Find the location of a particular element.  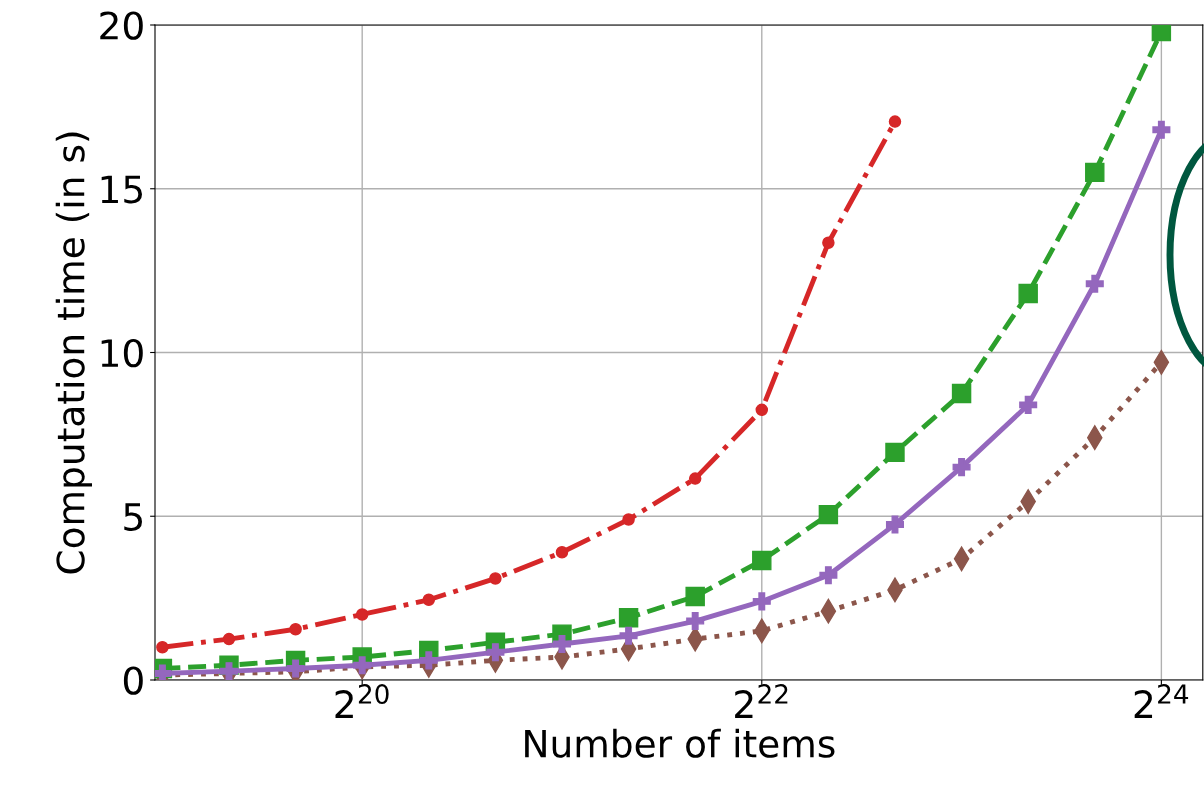

x-tick-label: 2$^{20}$ is located at coordinates (362, 701).